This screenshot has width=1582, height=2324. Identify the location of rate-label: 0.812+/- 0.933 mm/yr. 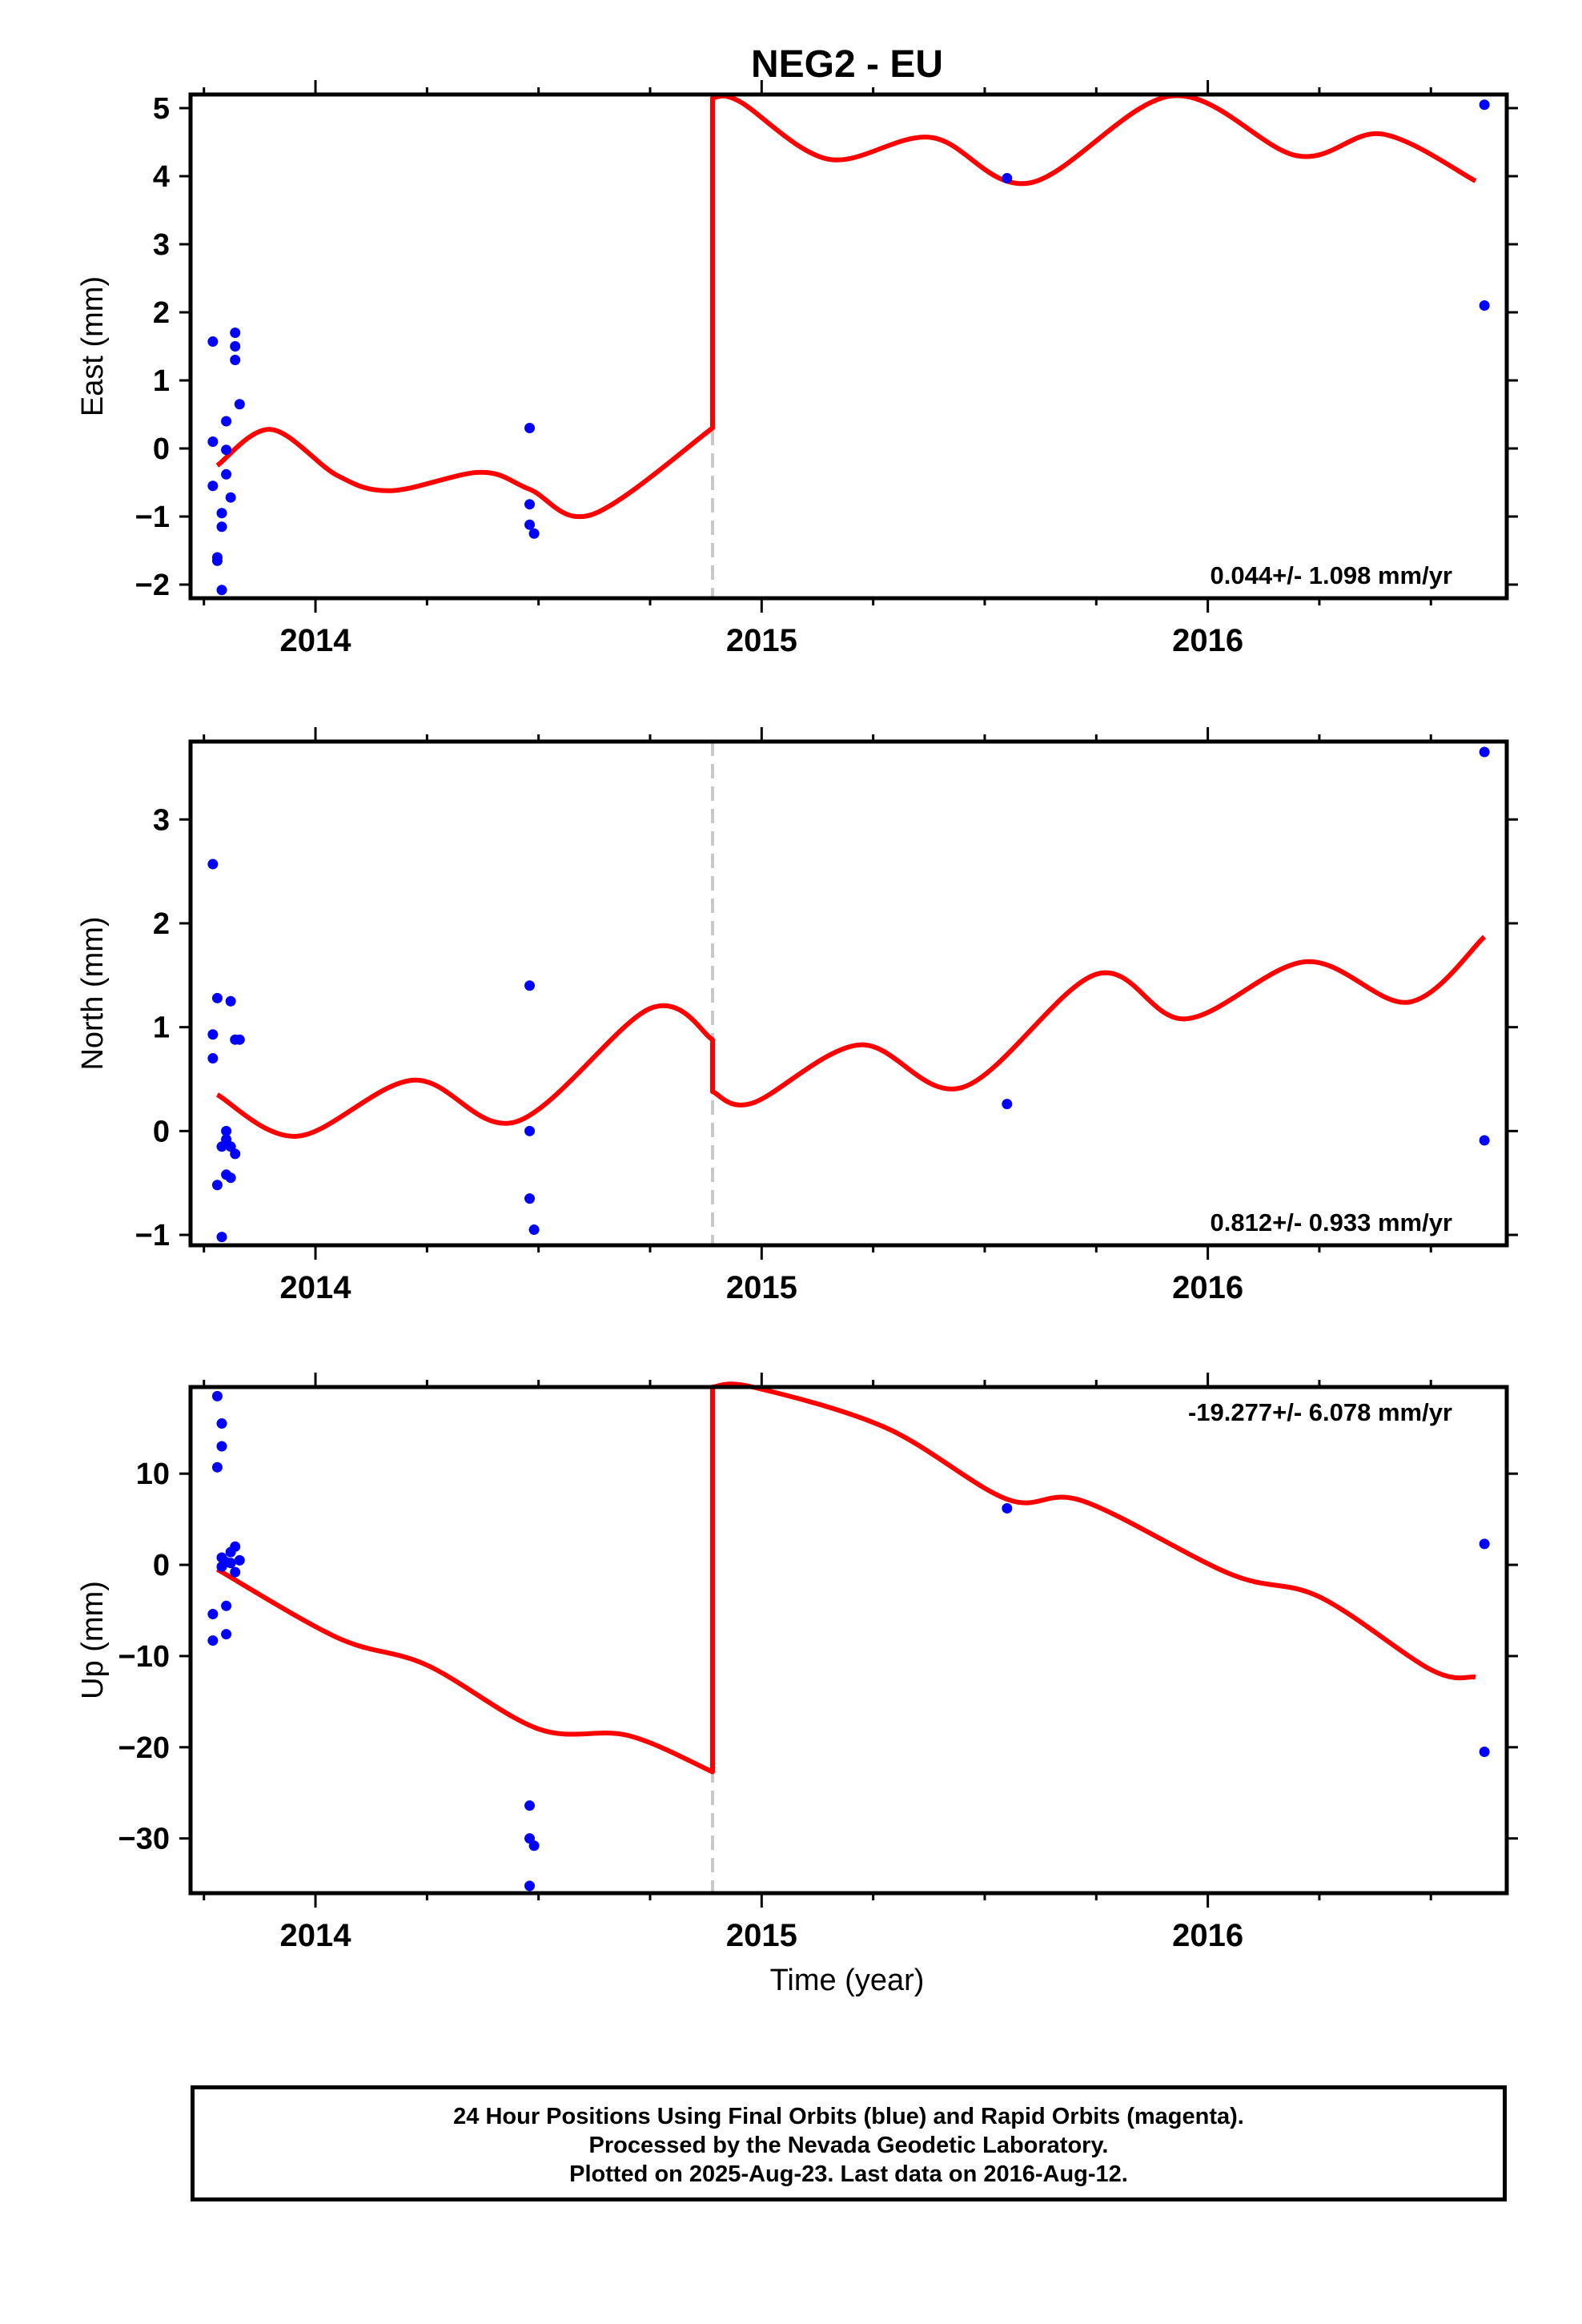
(1331, 1222).